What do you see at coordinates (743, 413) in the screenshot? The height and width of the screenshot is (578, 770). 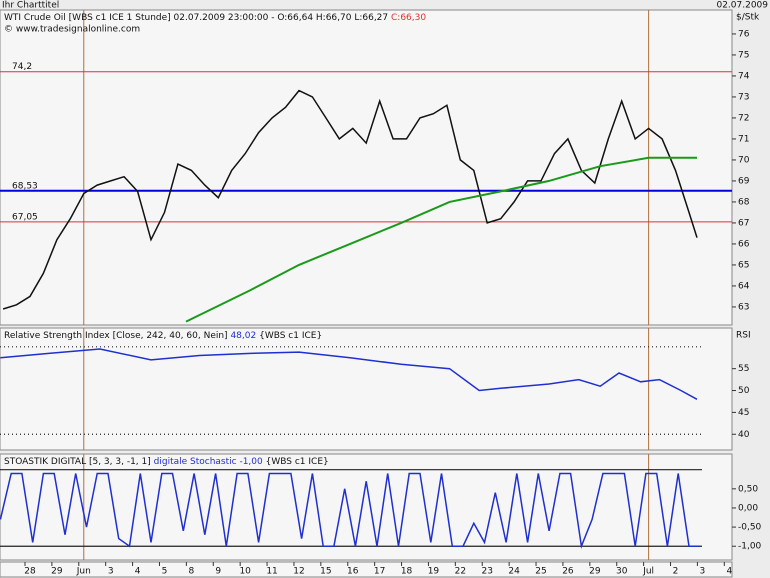 I see `y-tick-label: 45` at bounding box center [743, 413].